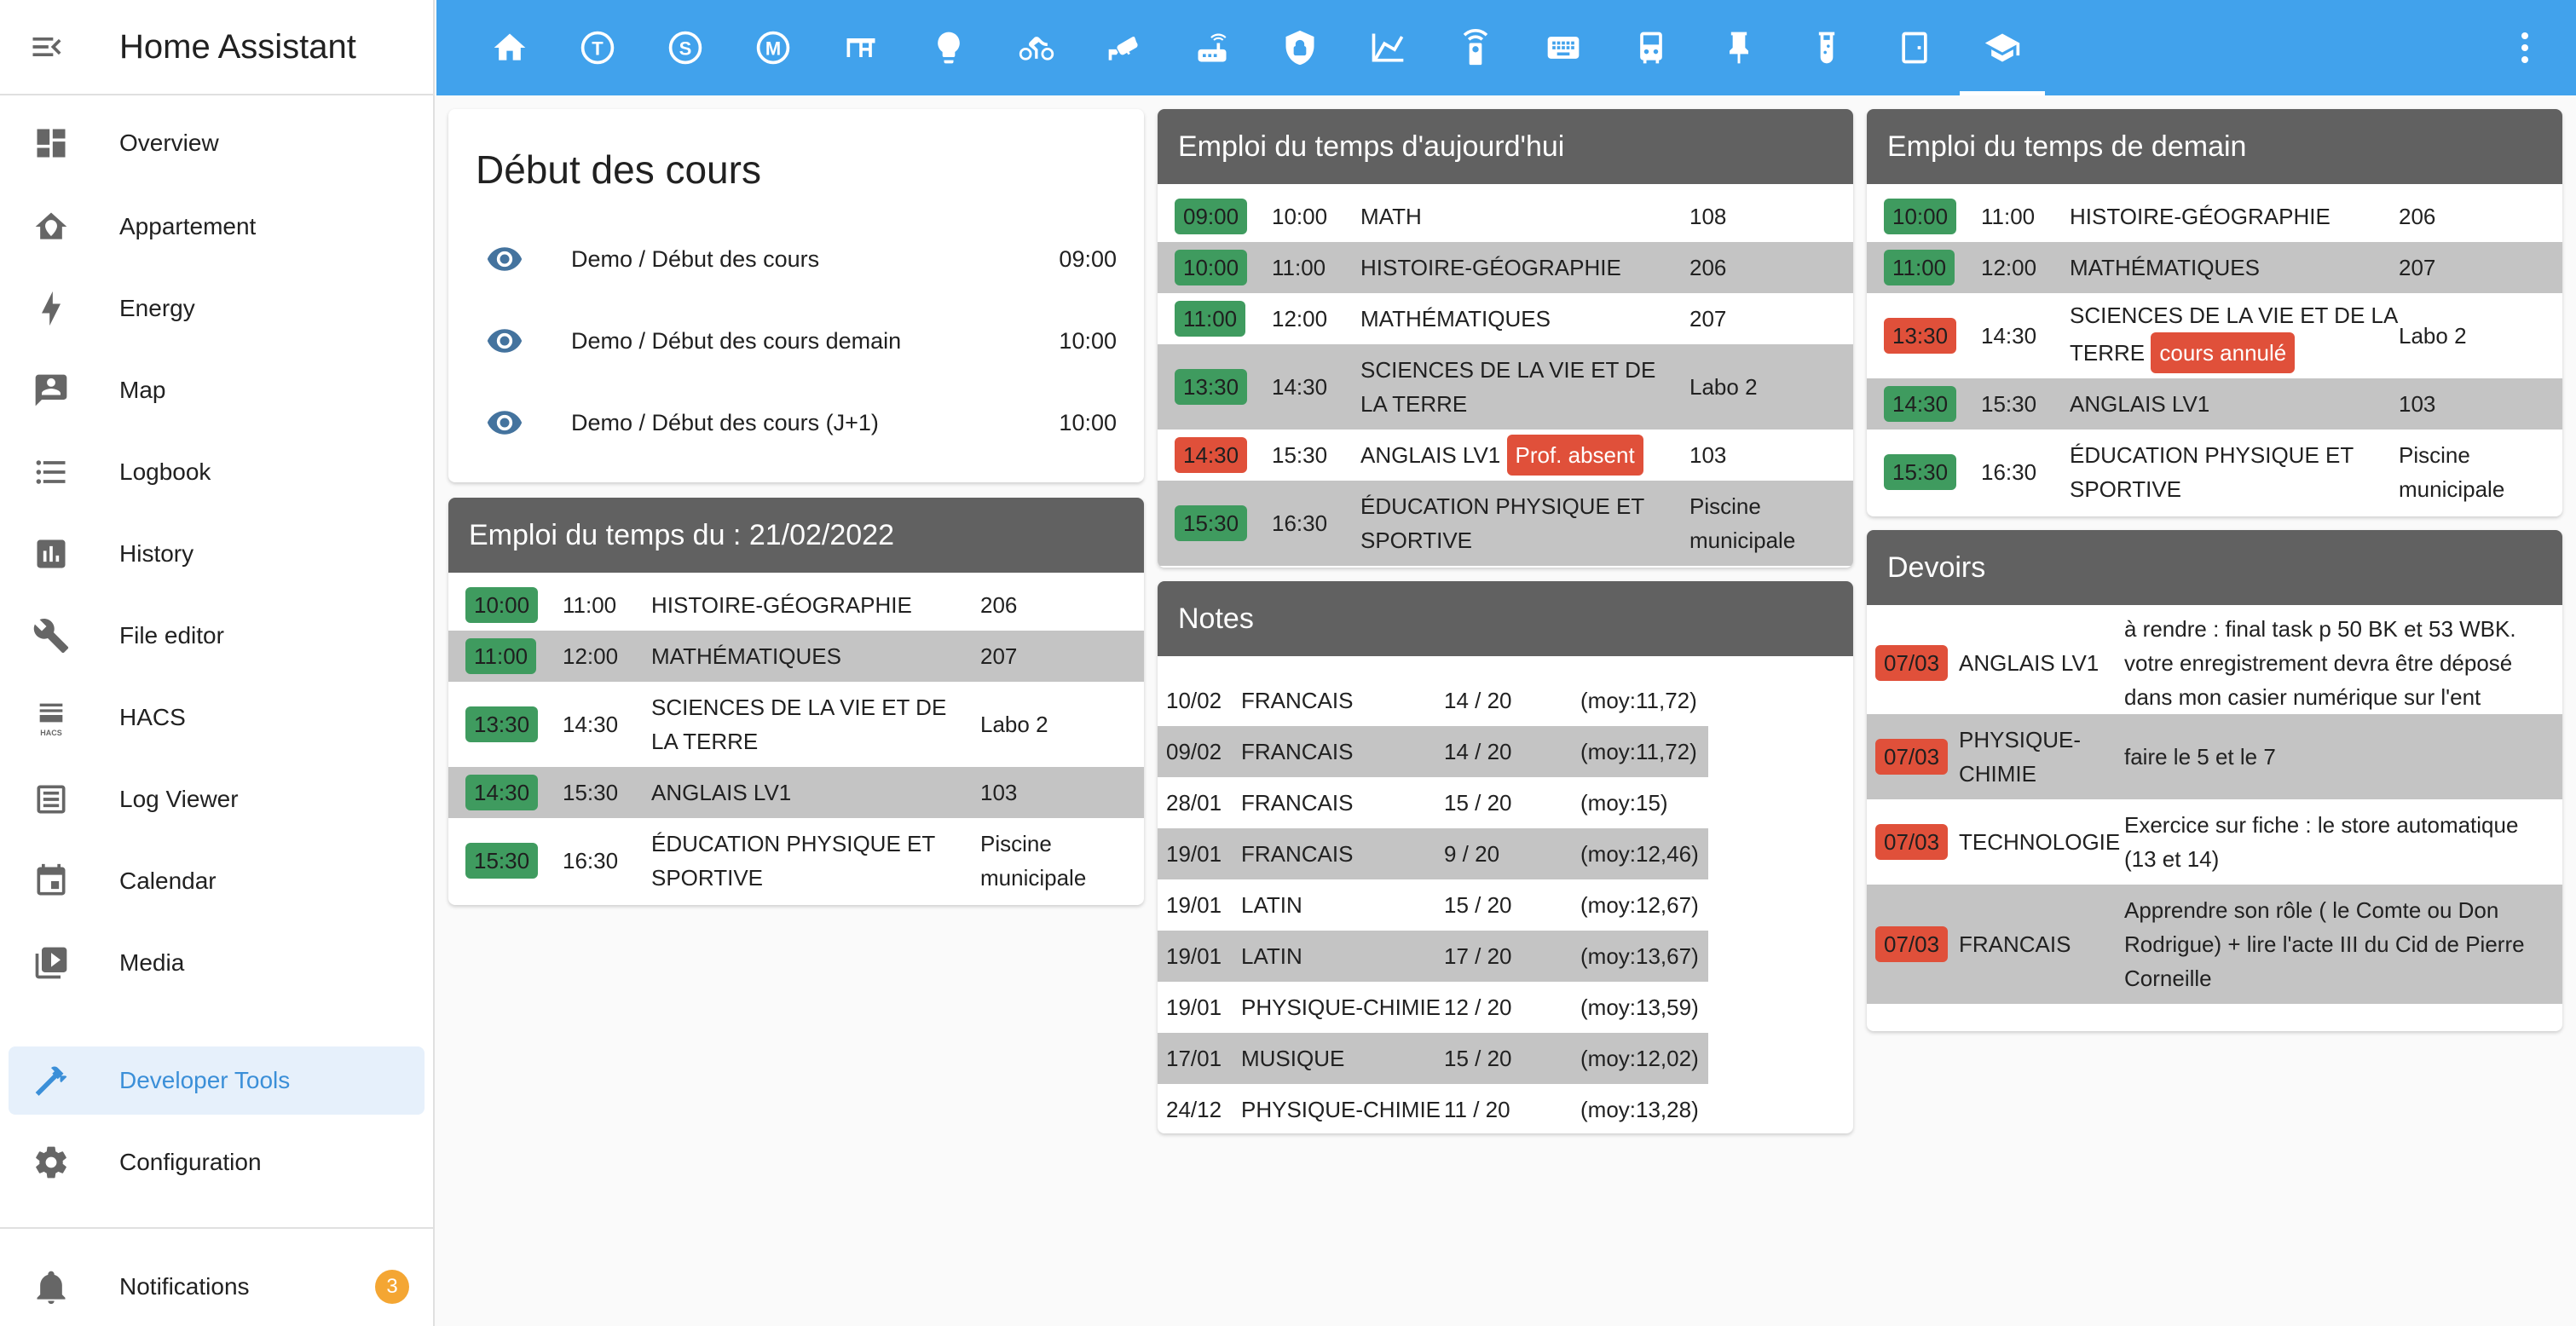 Image resolution: width=2576 pixels, height=1326 pixels. I want to click on entity-row: Demo / Début des cours 09:00, so click(796, 259).